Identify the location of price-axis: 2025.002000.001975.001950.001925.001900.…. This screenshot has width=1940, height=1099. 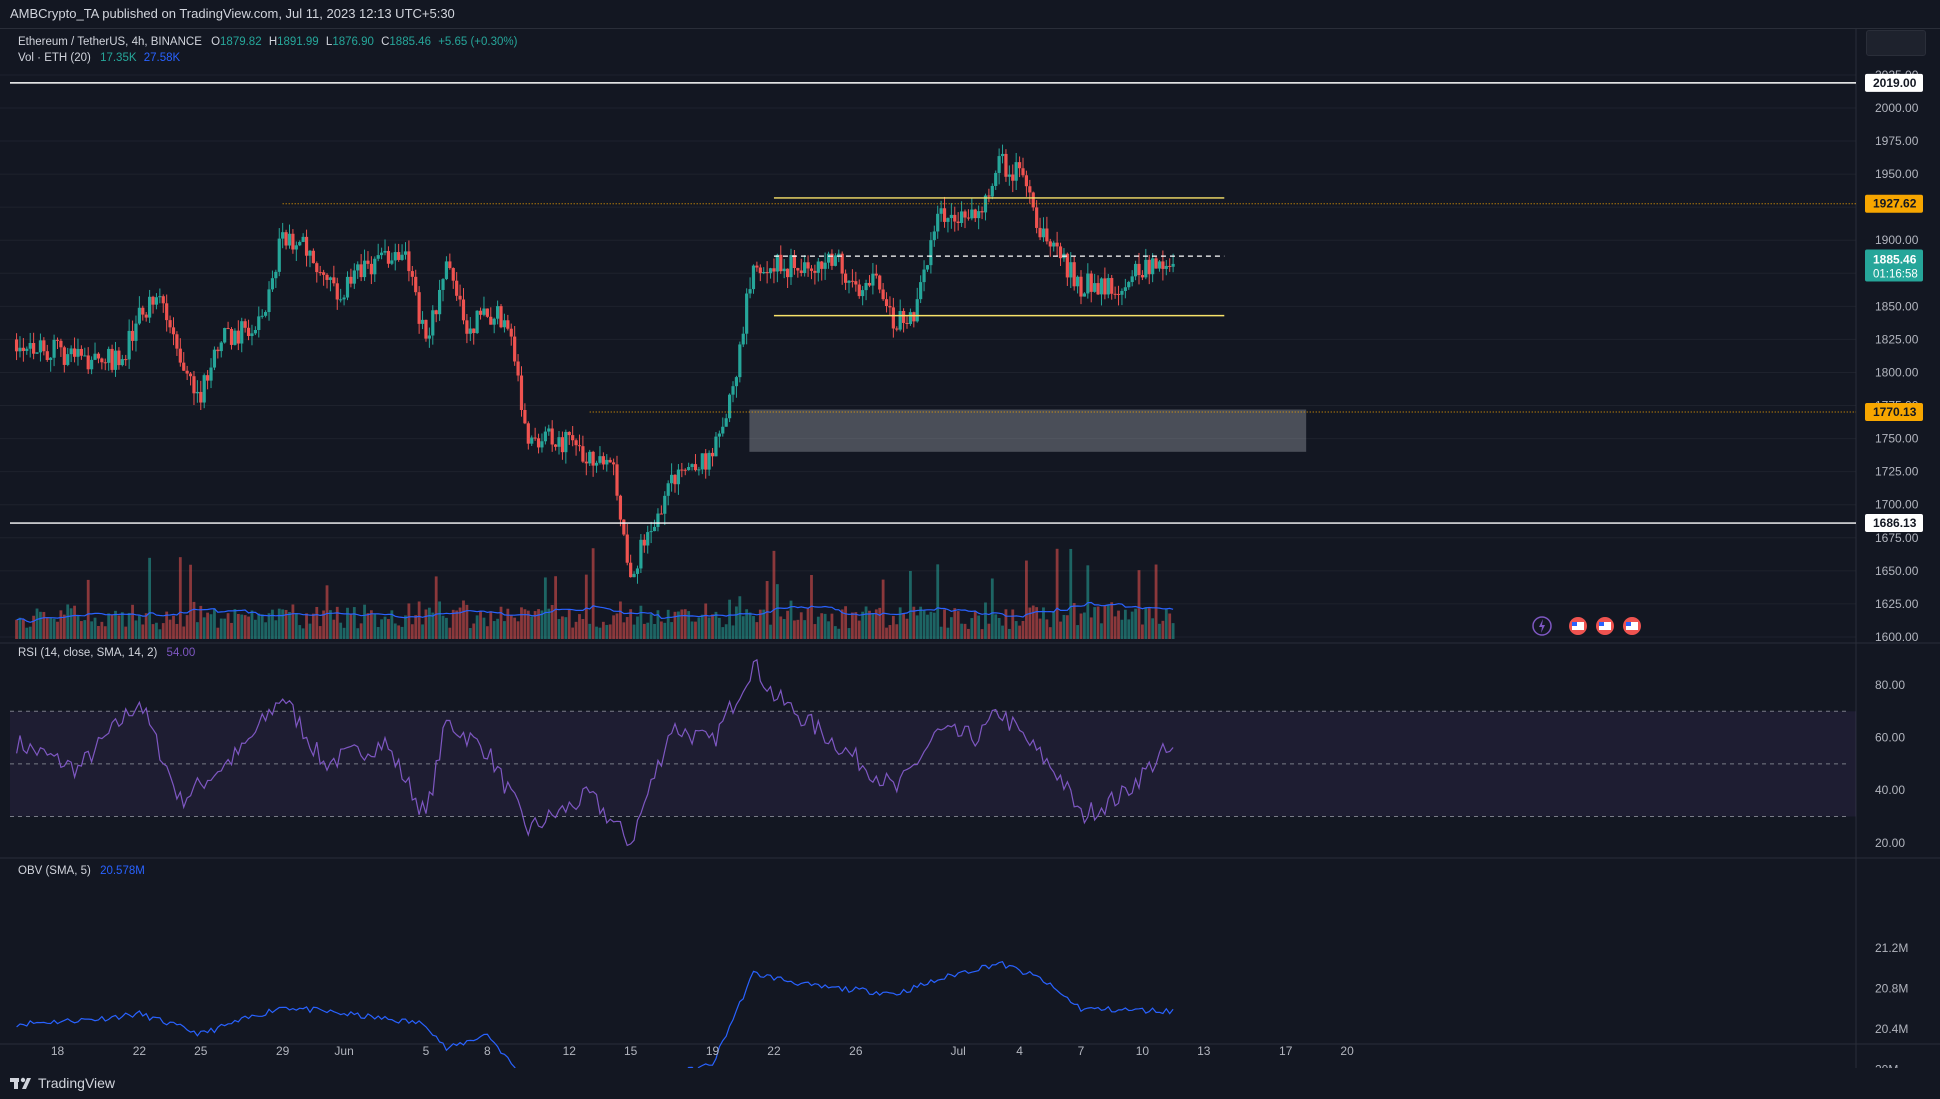
(1894, 583).